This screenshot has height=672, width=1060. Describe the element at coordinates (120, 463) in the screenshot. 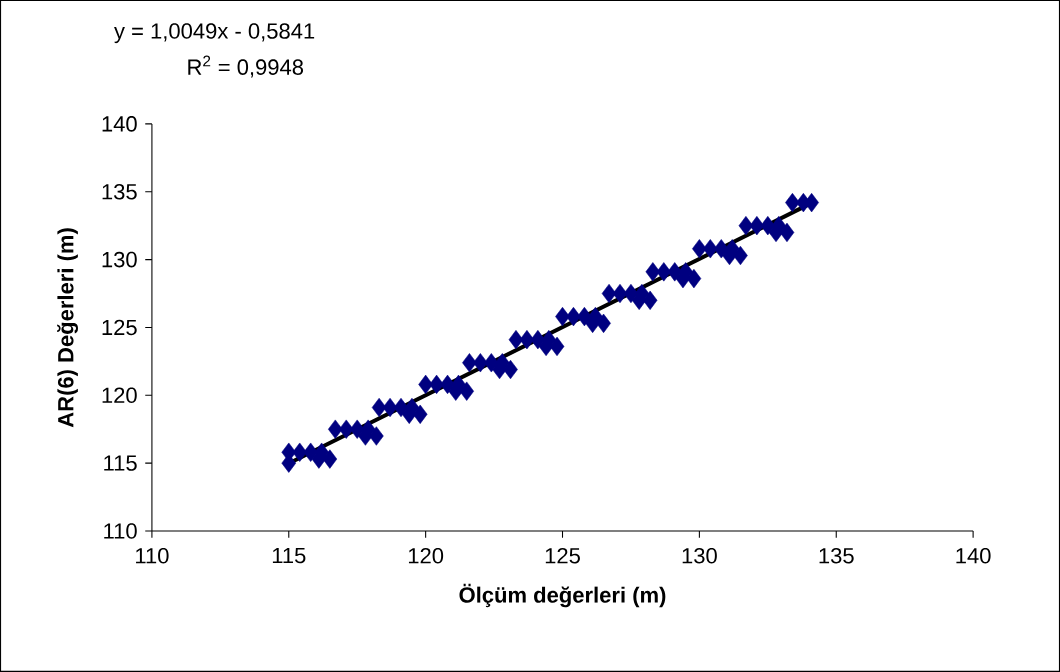

I see `y-tick-label: 115` at that location.